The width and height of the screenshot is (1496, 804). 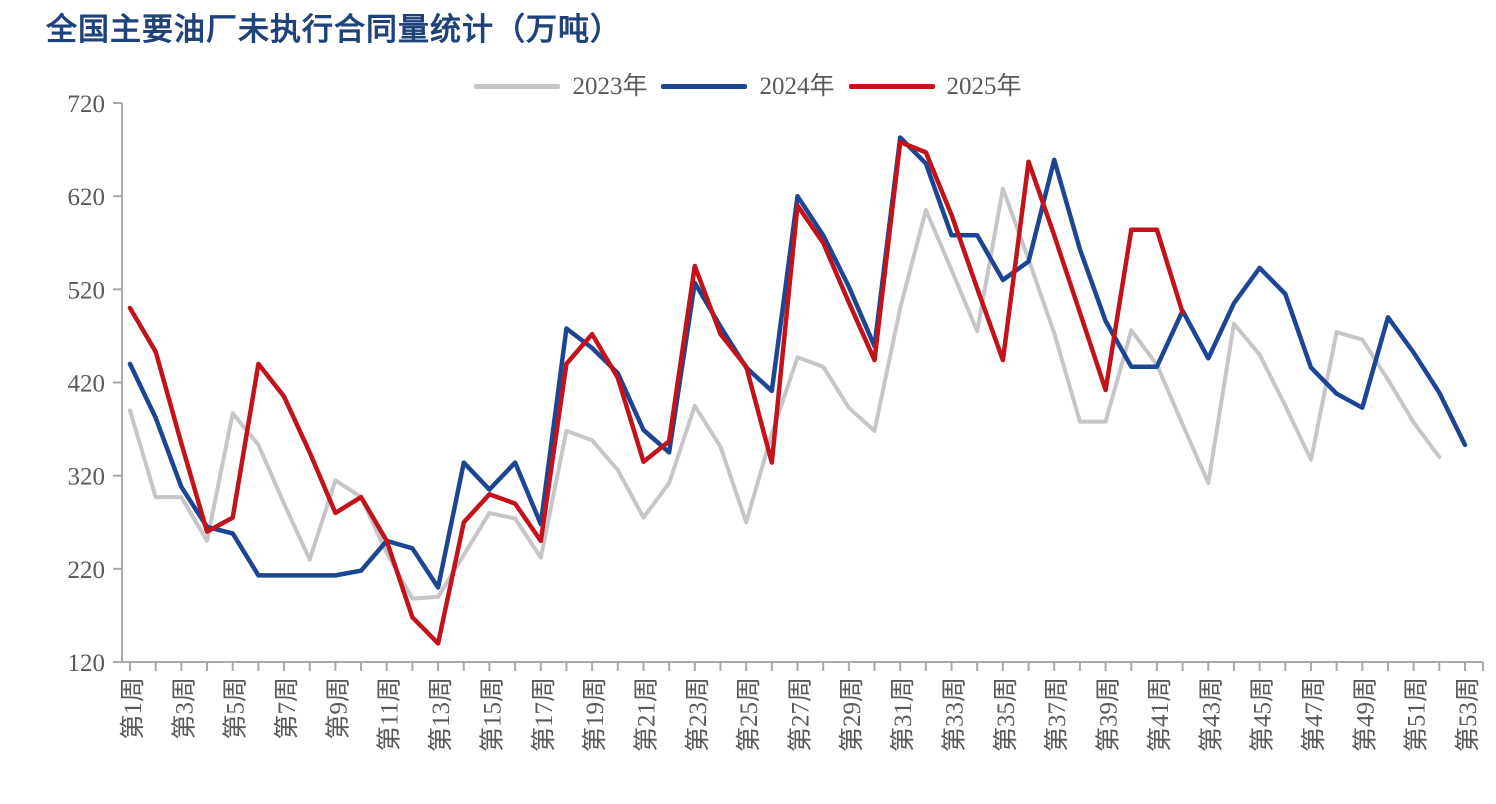 I want to click on x-tick-label: 第21周, so click(x=646, y=714).